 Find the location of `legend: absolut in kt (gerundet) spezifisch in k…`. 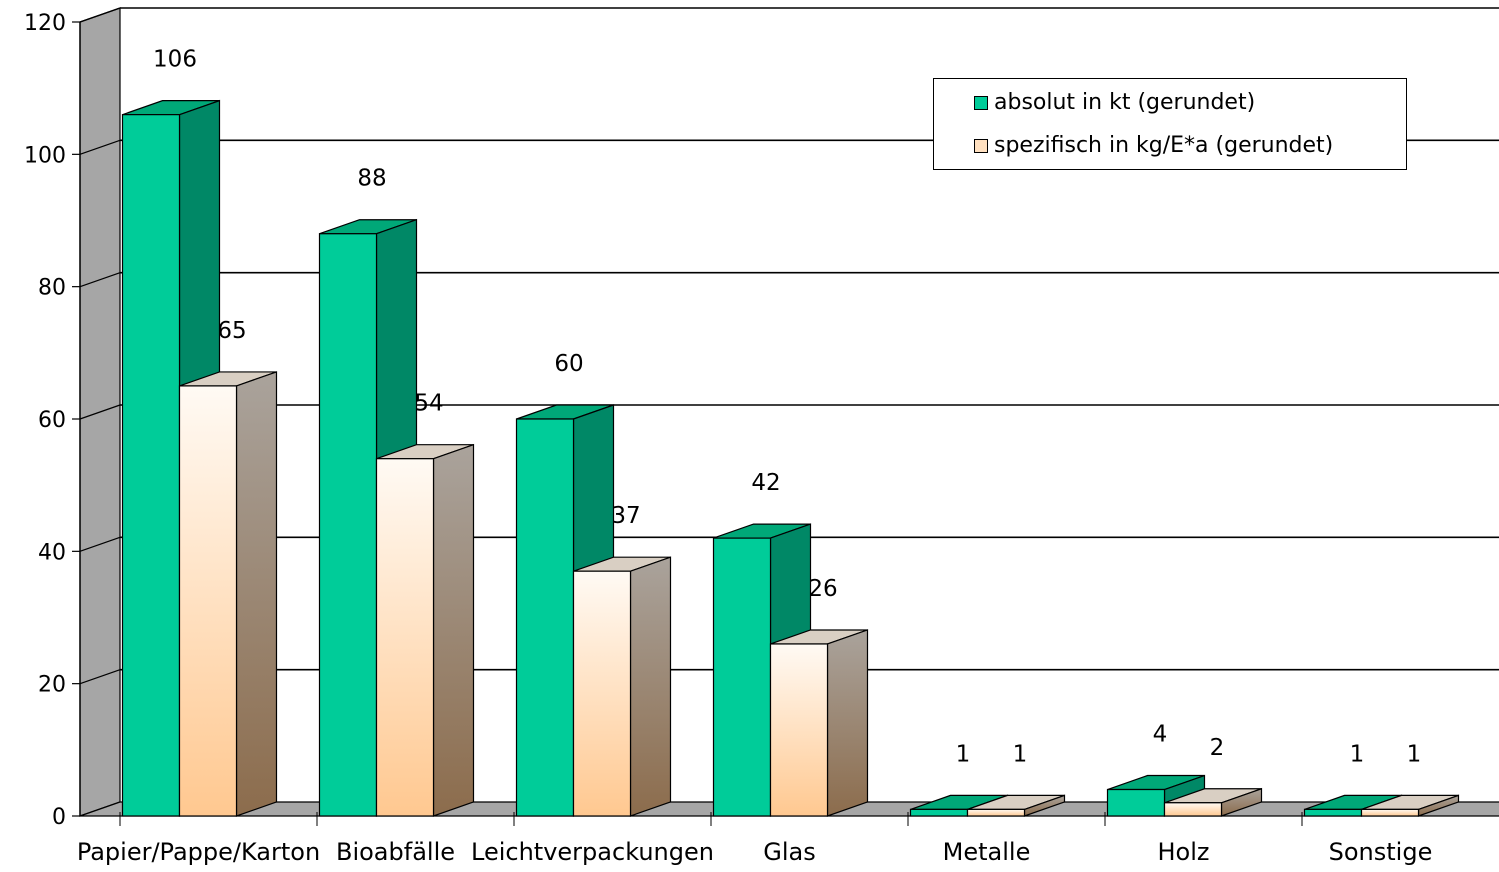

legend: absolut in kt (gerundet) spezifisch in k… is located at coordinates (1170, 124).